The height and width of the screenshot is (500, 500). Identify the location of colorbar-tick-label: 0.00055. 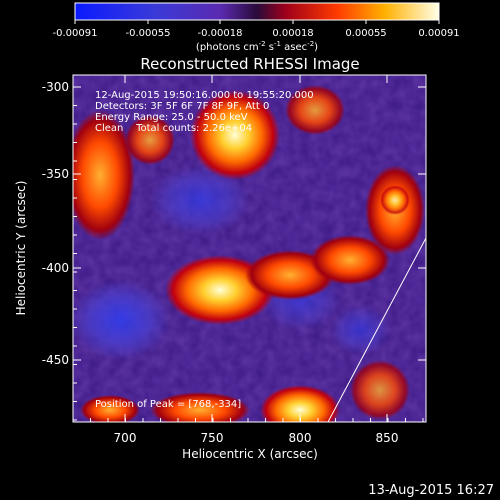
(365, 33).